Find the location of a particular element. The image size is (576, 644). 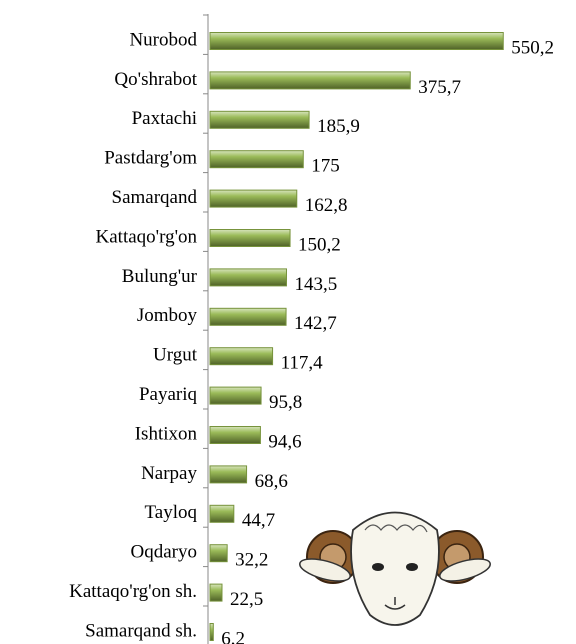

value-label: 185,9 is located at coordinates (338, 126).